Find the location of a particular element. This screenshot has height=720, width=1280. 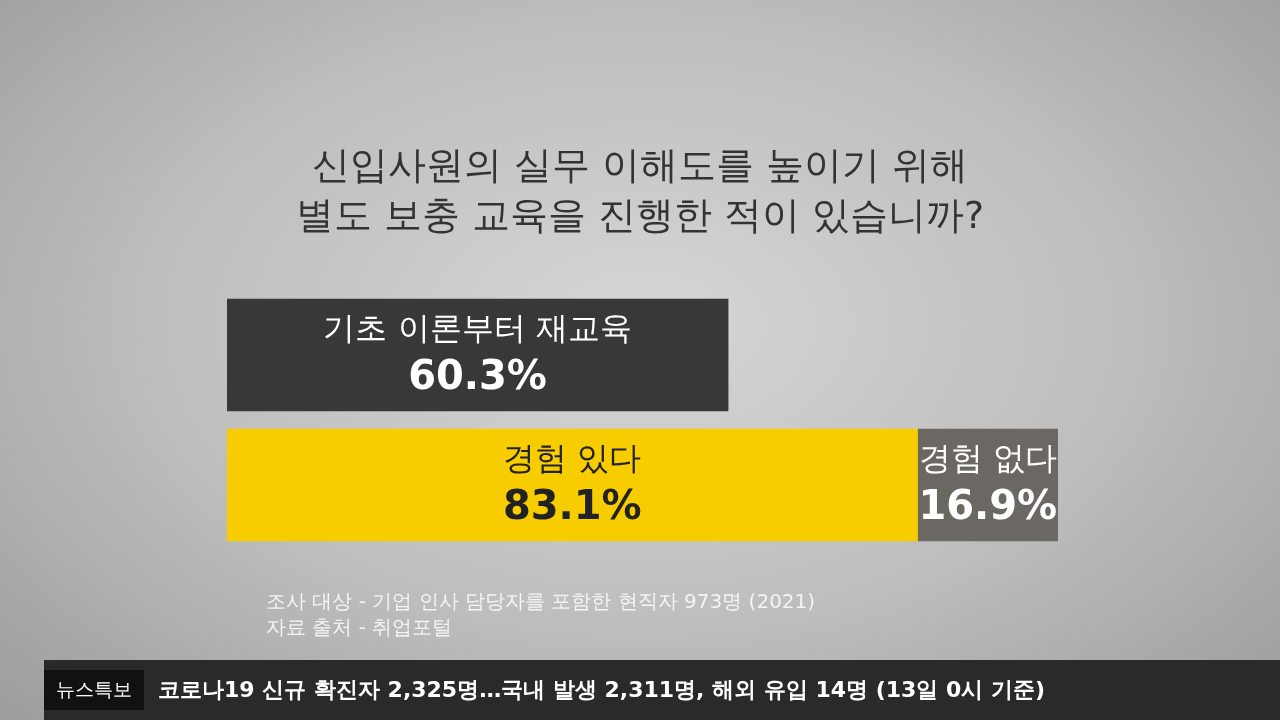

series-label: 기초 이론부터 재교육 is located at coordinates (477, 328).